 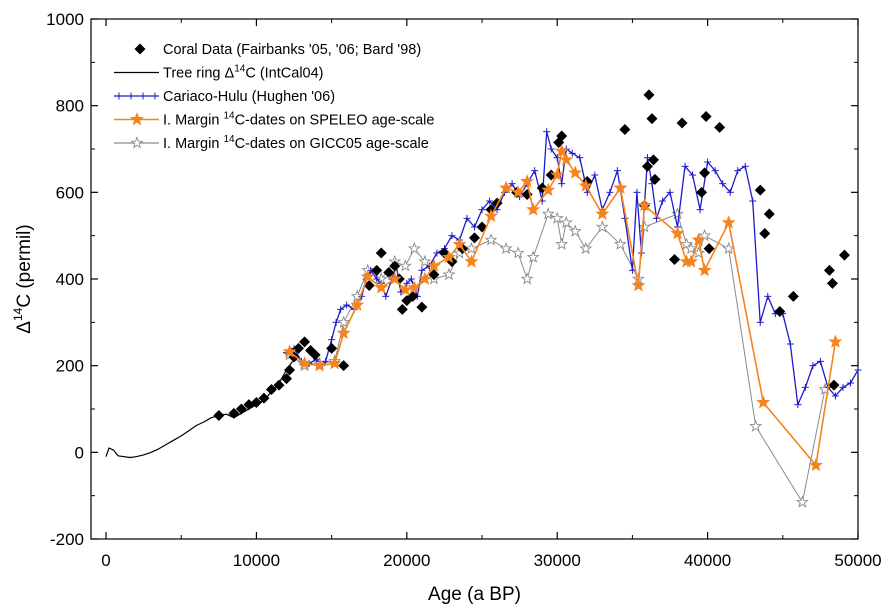 What do you see at coordinates (79, 452) in the screenshot?
I see `y-tick-label: 0` at bounding box center [79, 452].